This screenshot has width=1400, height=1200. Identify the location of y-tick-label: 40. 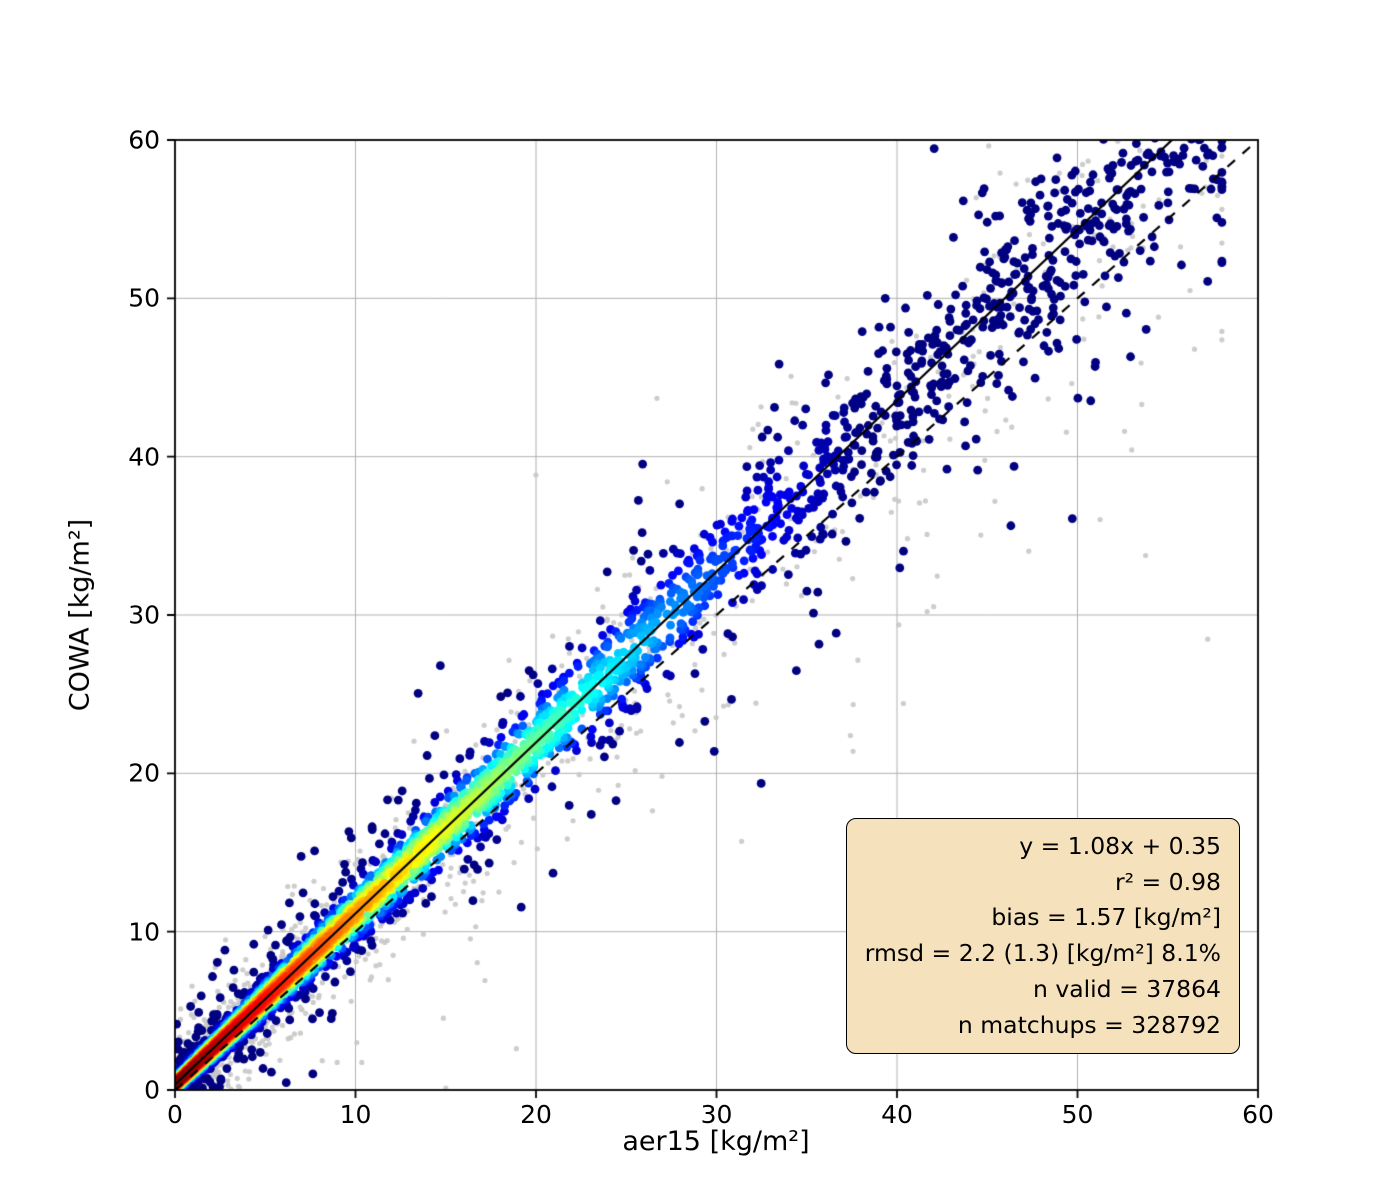
(144, 457).